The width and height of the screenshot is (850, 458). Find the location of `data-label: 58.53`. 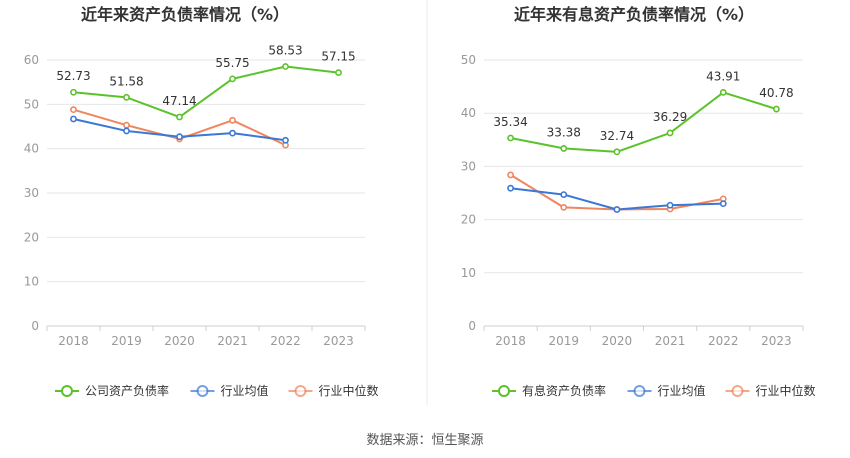

data-label: 58.53 is located at coordinates (285, 51).